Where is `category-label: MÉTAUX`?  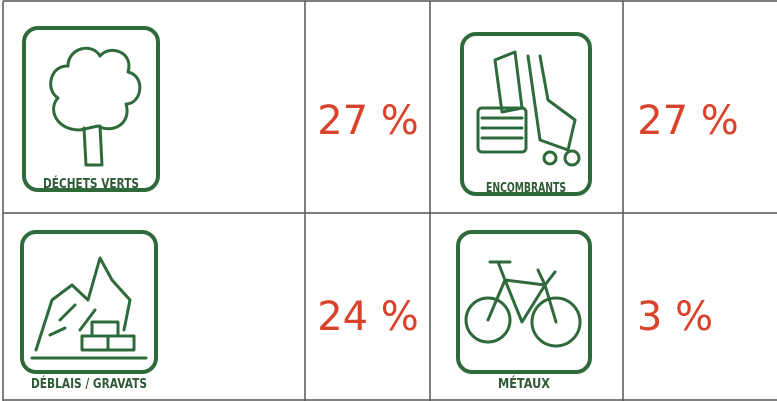 category-label: MÉTAUX is located at coordinates (524, 384).